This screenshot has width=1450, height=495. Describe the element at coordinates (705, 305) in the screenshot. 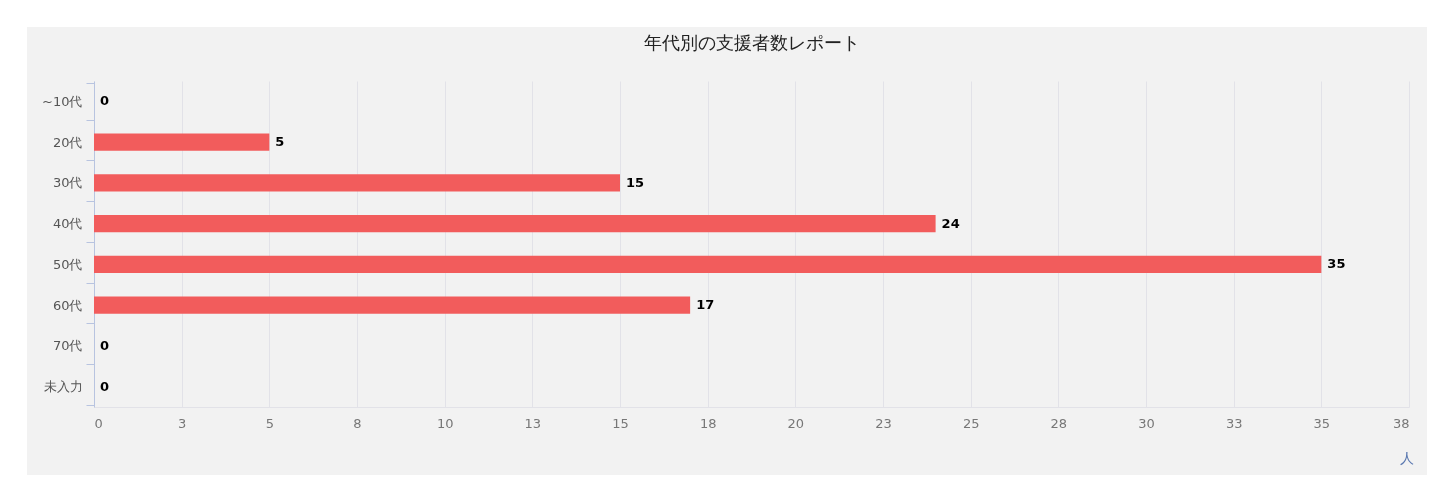

I see `data-label: 17` at that location.